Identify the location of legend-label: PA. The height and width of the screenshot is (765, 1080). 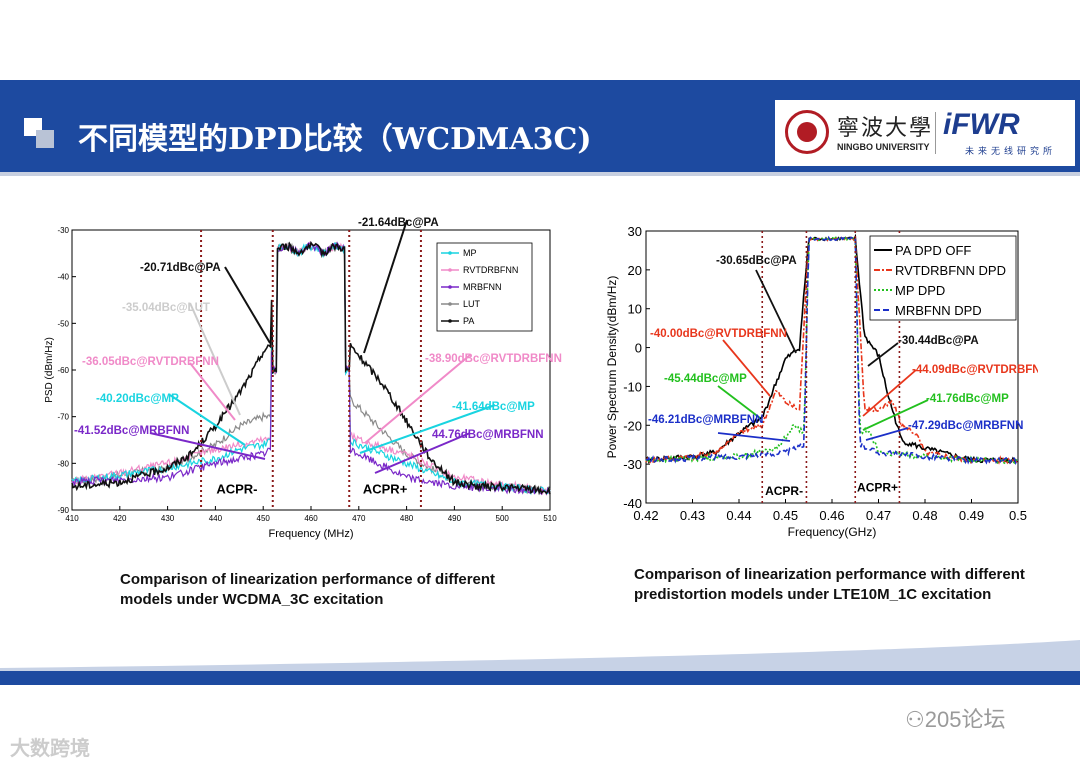
(468, 321).